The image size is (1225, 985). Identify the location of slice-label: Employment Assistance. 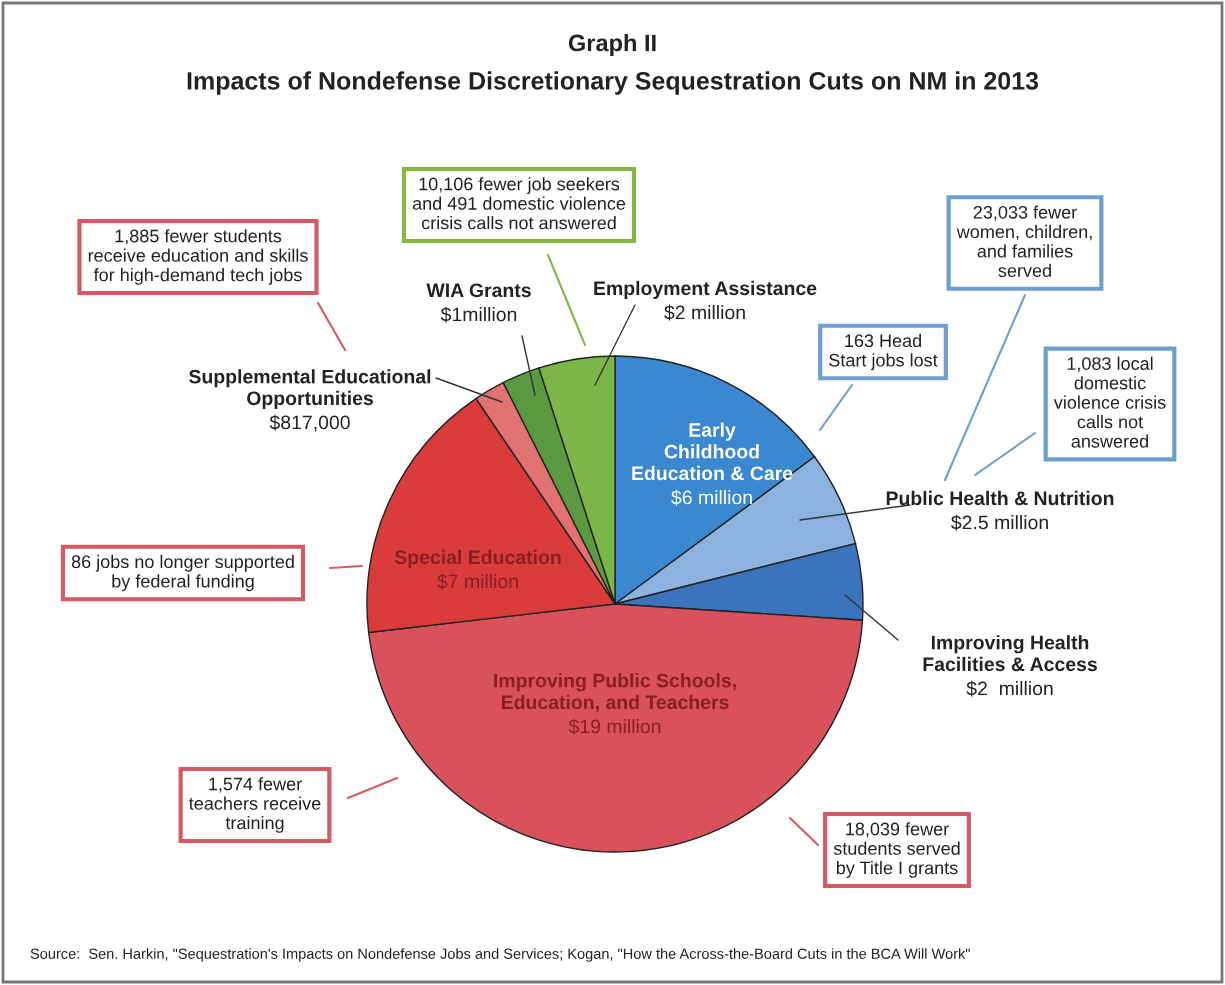
(705, 289).